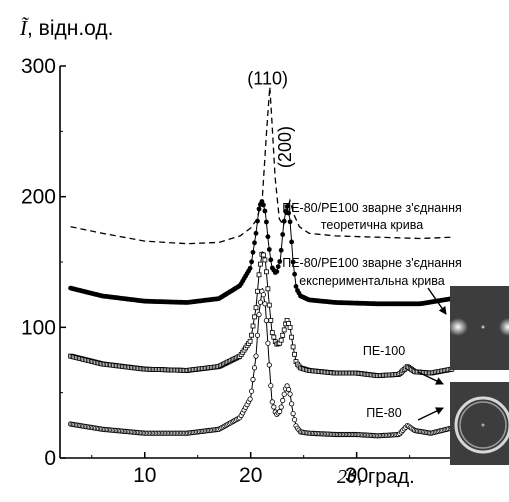 This screenshot has height=502, width=509. What do you see at coordinates (267, 78) in the screenshot?
I see `peak-label-110: (110)` at bounding box center [267, 78].